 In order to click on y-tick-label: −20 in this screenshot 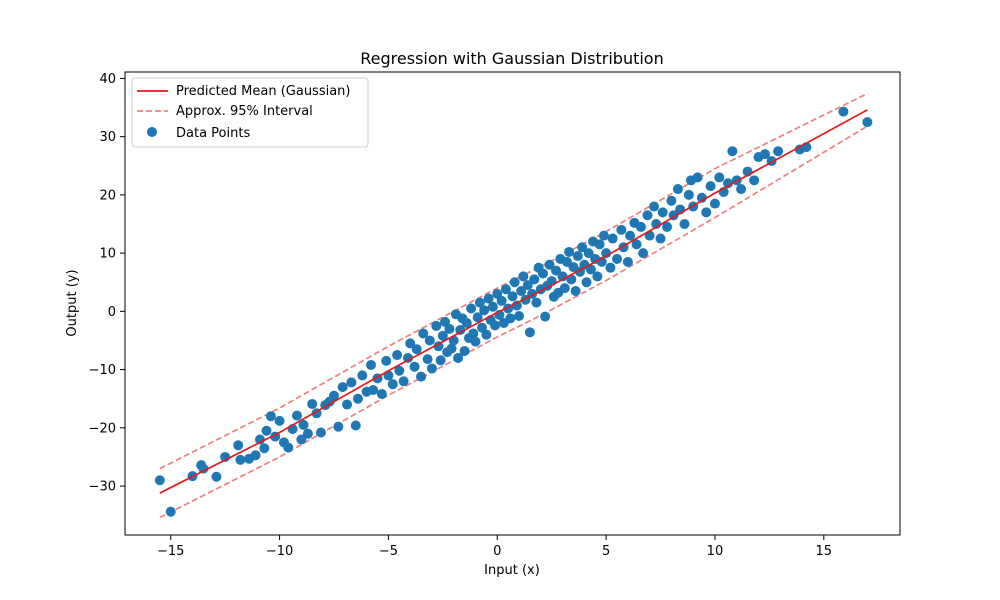, I will do `click(102, 428)`.